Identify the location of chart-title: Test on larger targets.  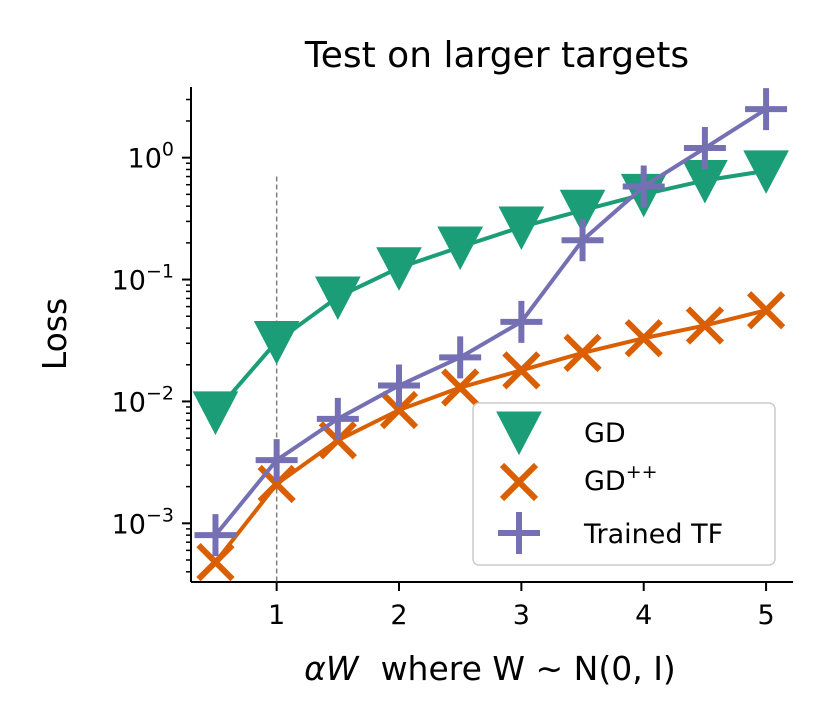
(496, 55).